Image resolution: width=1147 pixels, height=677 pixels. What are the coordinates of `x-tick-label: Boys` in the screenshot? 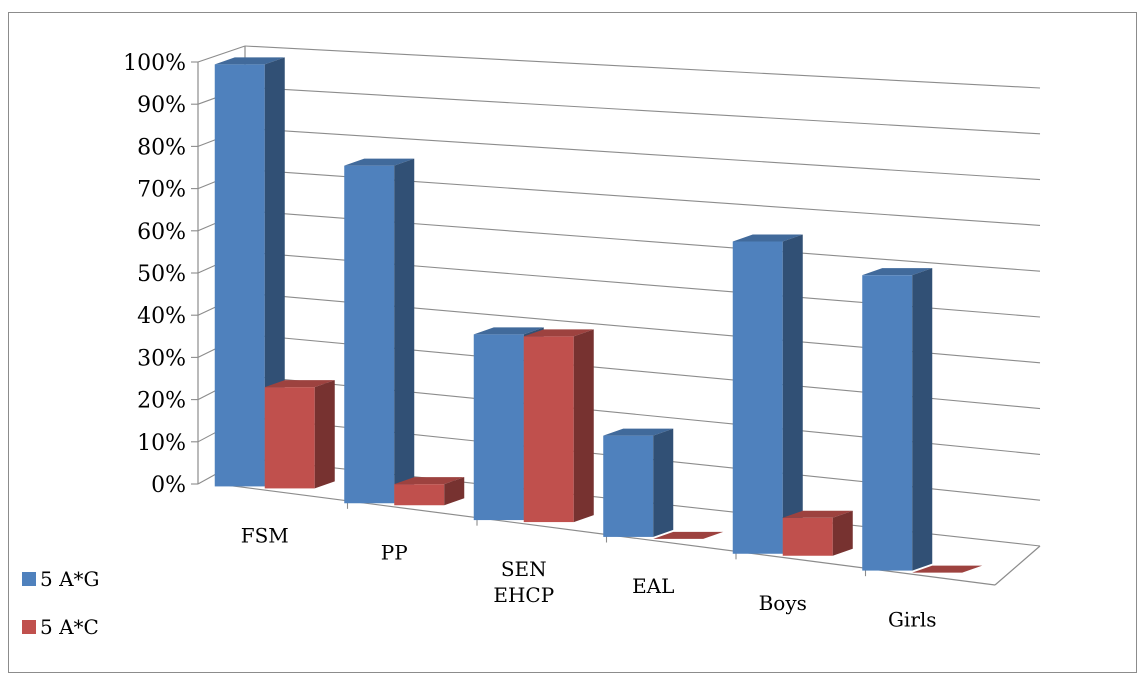 It's located at (783, 603).